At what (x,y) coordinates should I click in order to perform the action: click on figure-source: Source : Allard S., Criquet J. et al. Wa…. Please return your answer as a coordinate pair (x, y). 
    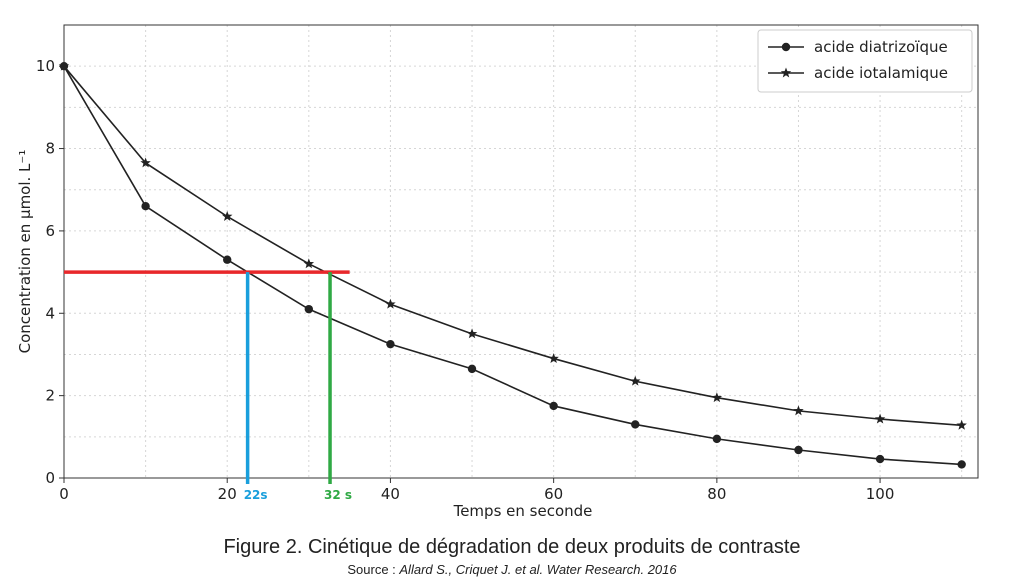
    Looking at the image, I should click on (512, 569).